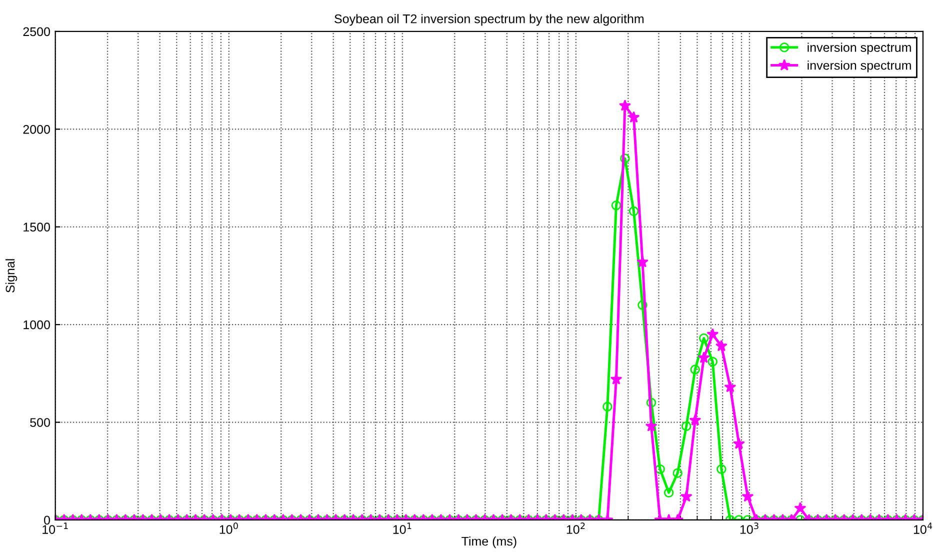 The height and width of the screenshot is (552, 938). What do you see at coordinates (40, 422) in the screenshot?
I see `y-tick-label: 500` at bounding box center [40, 422].